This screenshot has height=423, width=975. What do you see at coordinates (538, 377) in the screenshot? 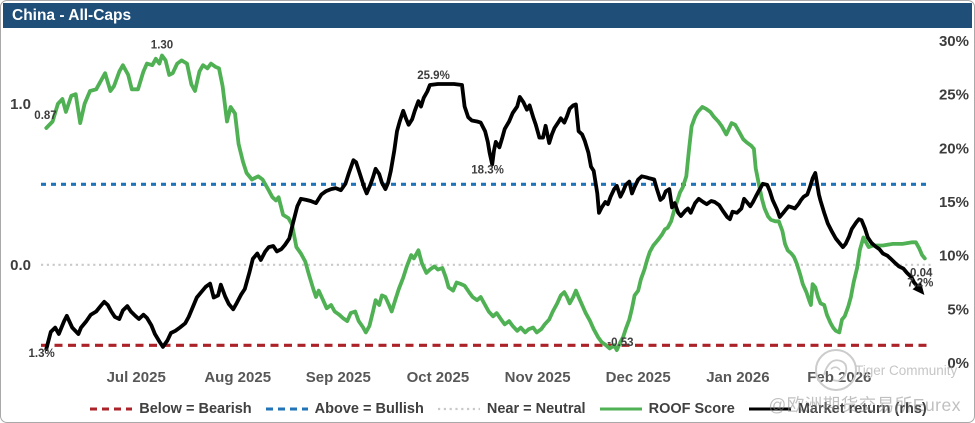
I see `x-axis-month-label: Nov 2025` at bounding box center [538, 377].